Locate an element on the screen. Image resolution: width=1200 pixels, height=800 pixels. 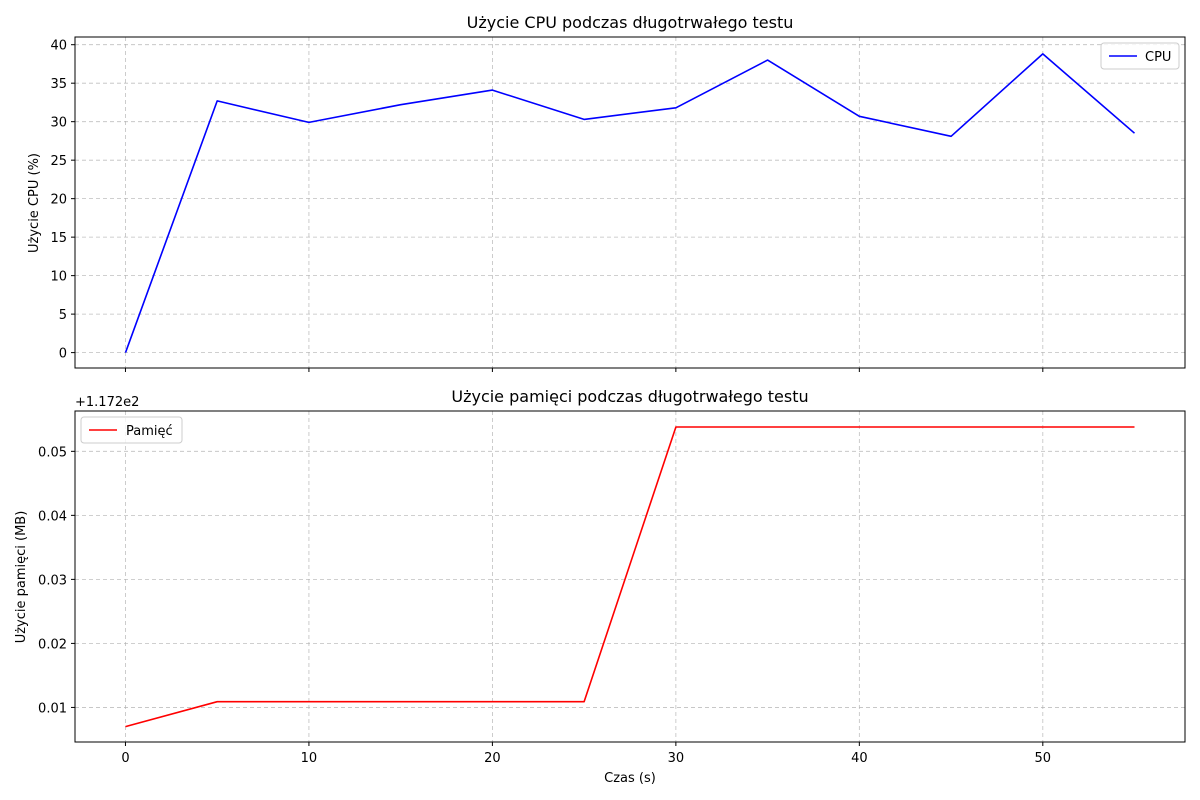
memory-legend-label: Pamięć is located at coordinates (149, 431).